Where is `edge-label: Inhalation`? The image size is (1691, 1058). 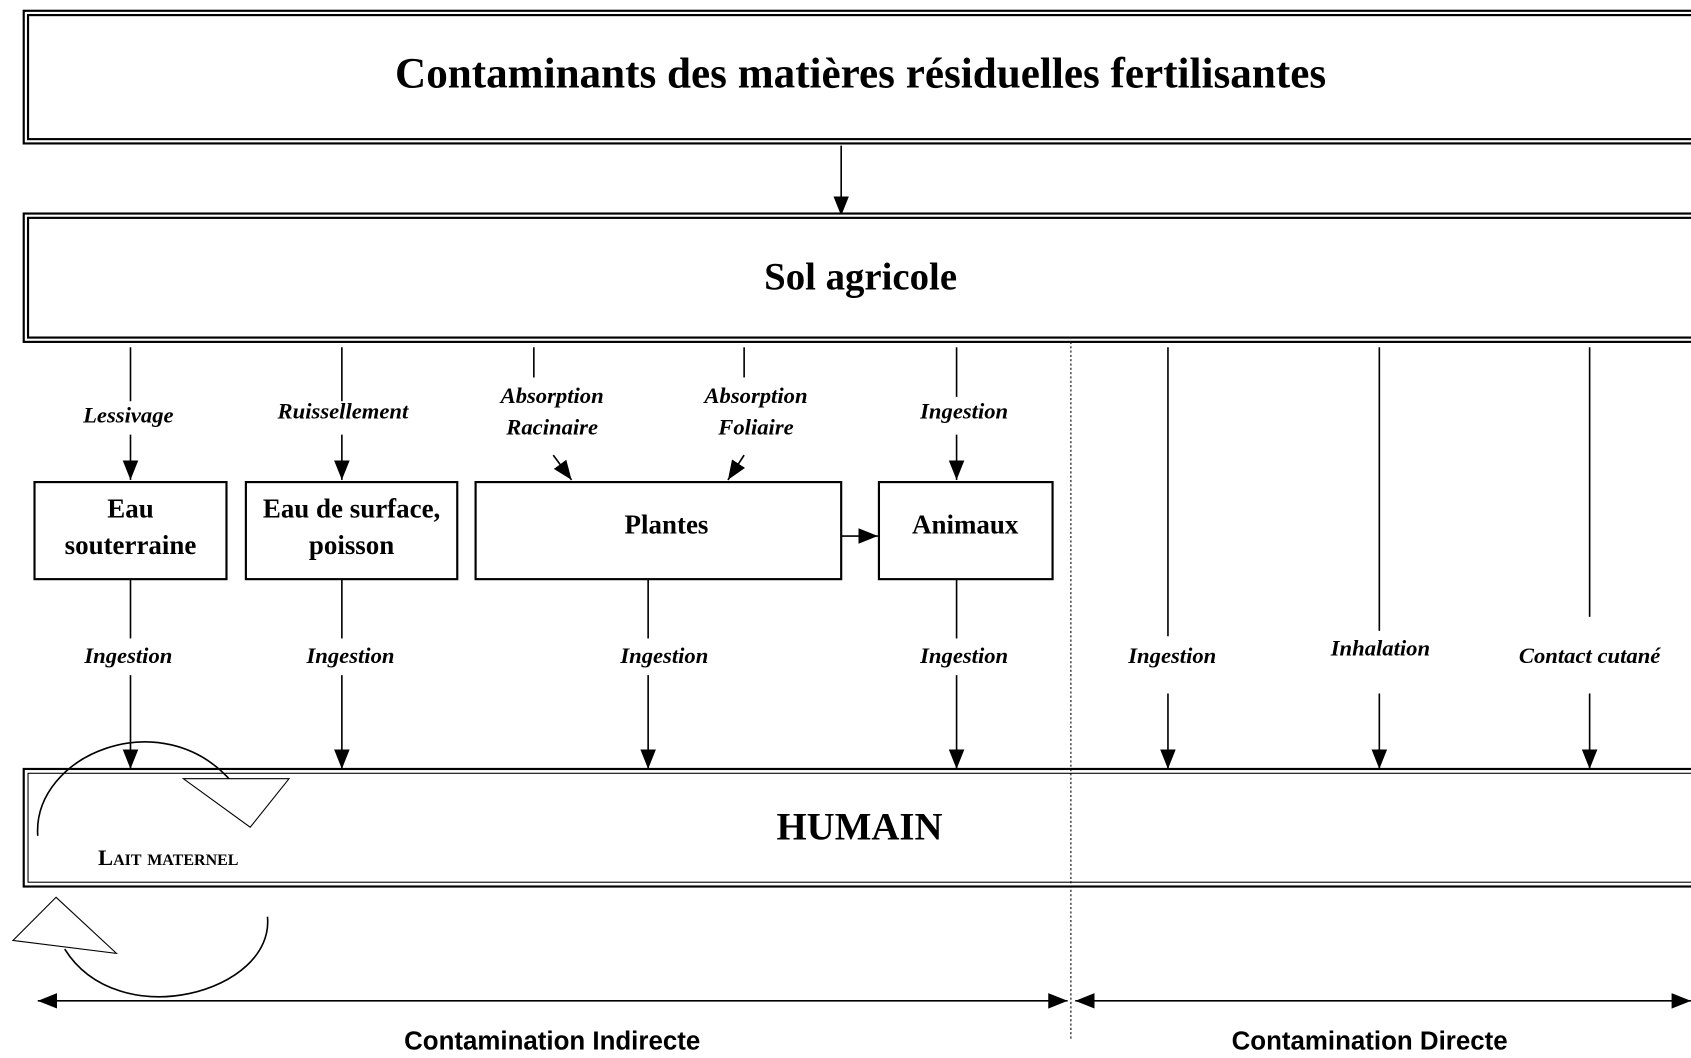
edge-label: Inhalation is located at coordinates (1380, 648).